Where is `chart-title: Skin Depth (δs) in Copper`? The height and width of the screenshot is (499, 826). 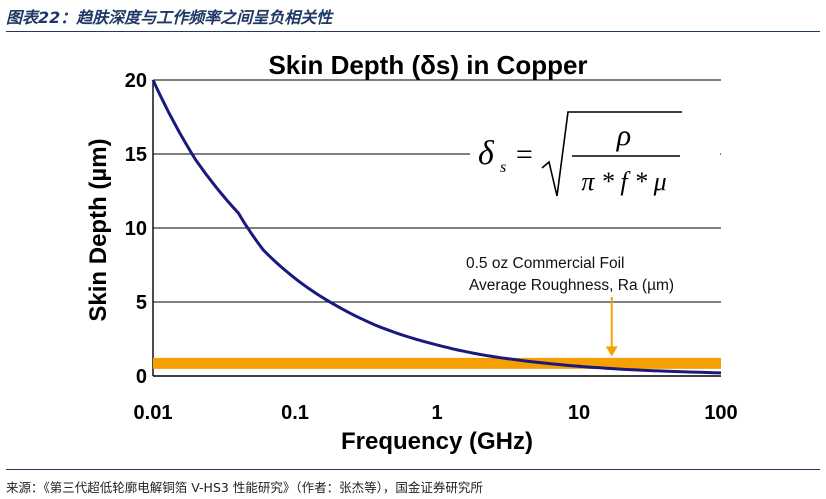
chart-title: Skin Depth (δs) in Copper is located at coordinates (427, 65).